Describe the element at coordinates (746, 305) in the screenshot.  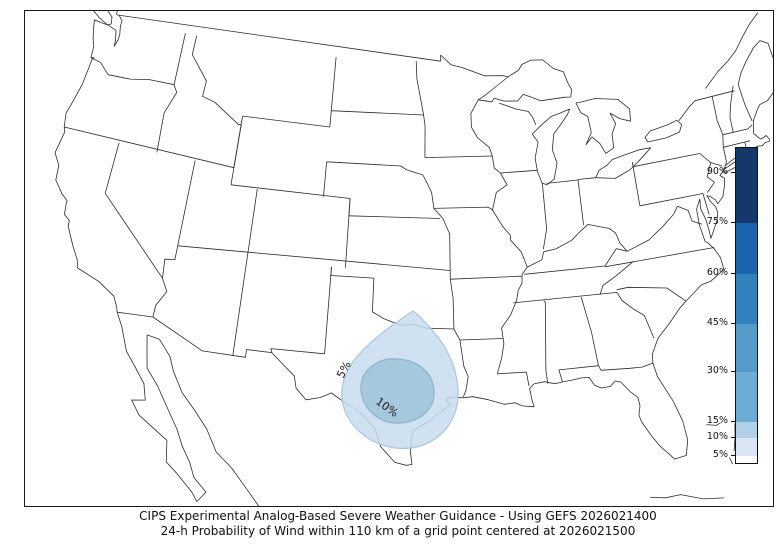
I see `probability-colorbar` at that location.